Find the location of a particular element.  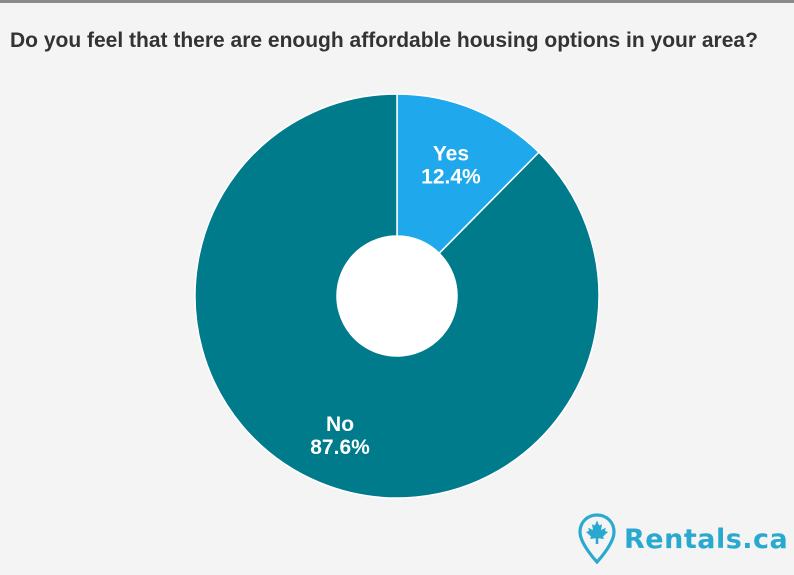

top-border is located at coordinates (397, 1).